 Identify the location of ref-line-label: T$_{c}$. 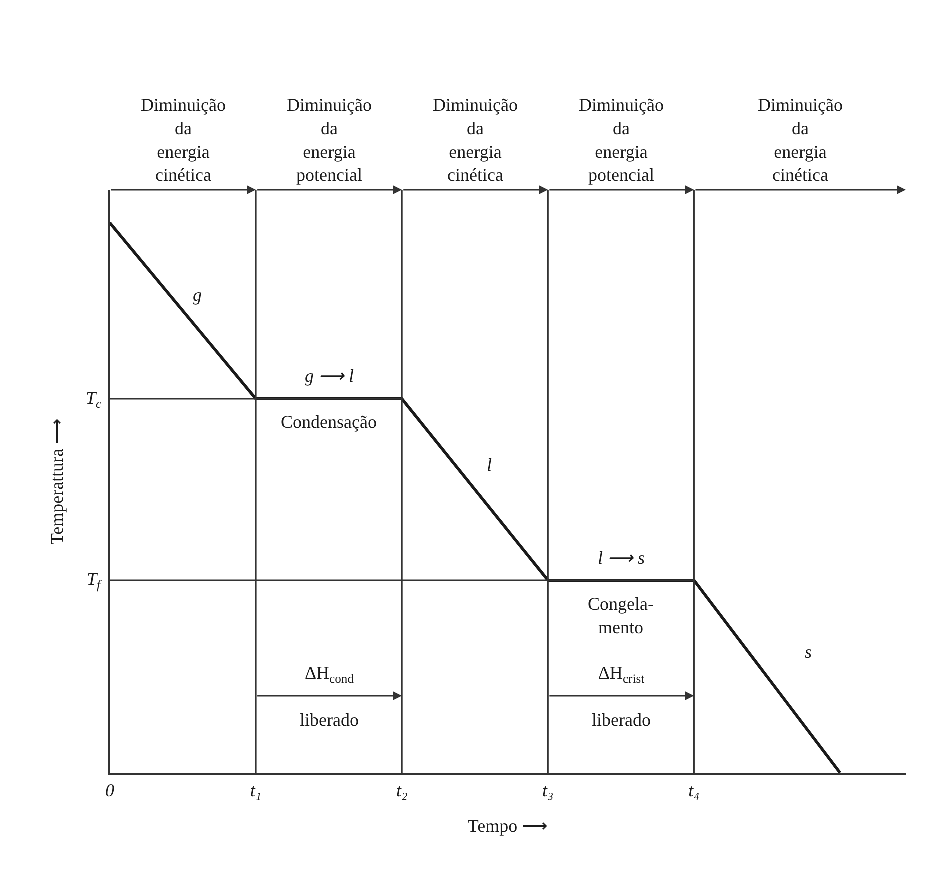
(94, 399).